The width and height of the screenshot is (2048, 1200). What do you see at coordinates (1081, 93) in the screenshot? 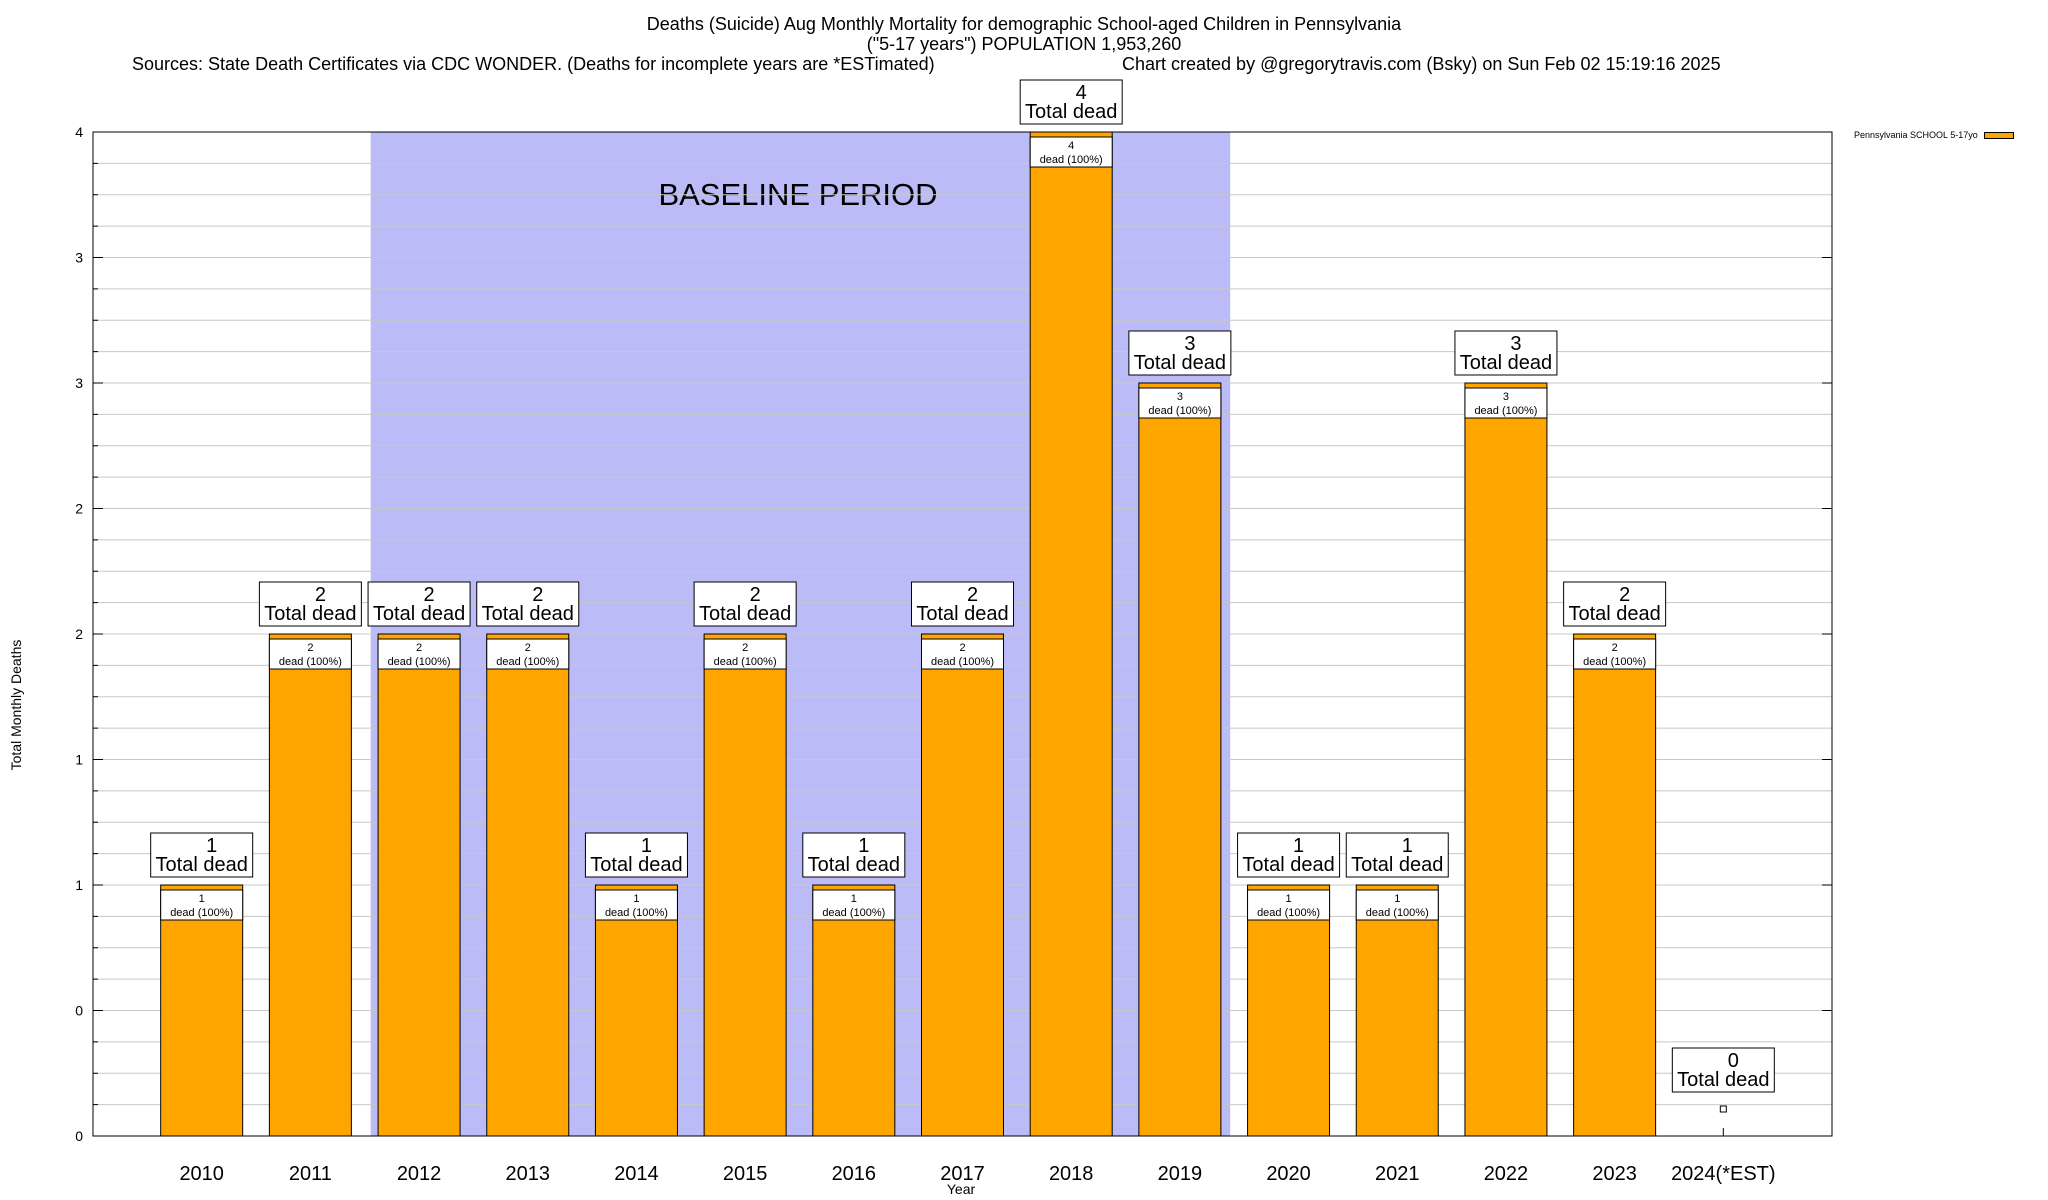
I see `total-label-count: 4` at bounding box center [1081, 93].